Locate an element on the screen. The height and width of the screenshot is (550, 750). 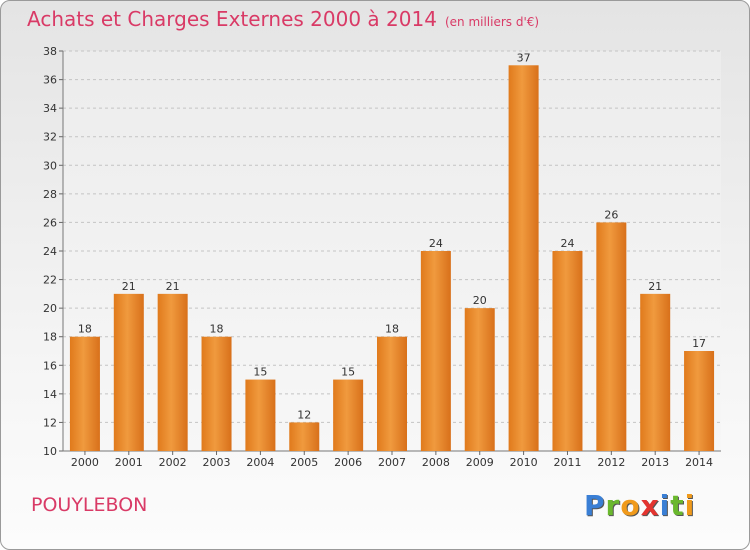
y-tick-label: 12 is located at coordinates (50, 422).